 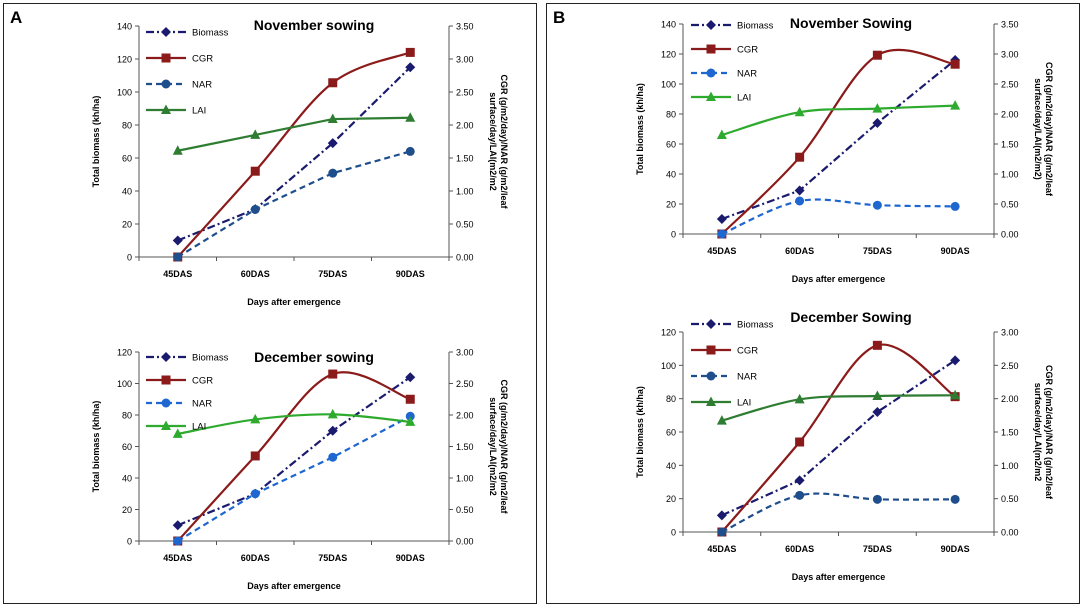 I want to click on y-left-tick-label: 80, so click(x=671, y=115).